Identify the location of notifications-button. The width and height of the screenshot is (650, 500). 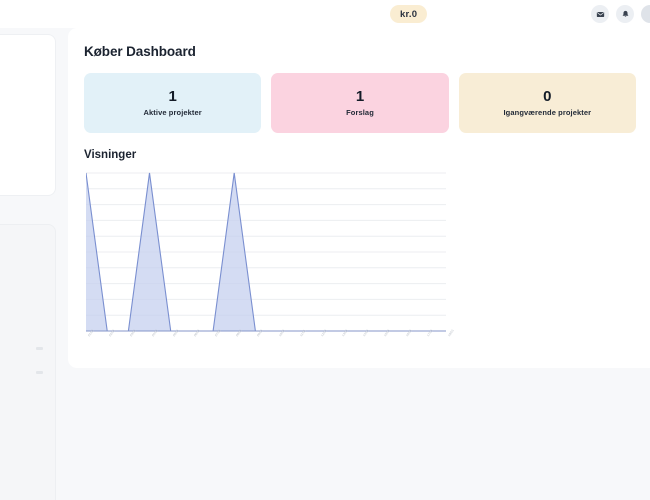
(625, 14).